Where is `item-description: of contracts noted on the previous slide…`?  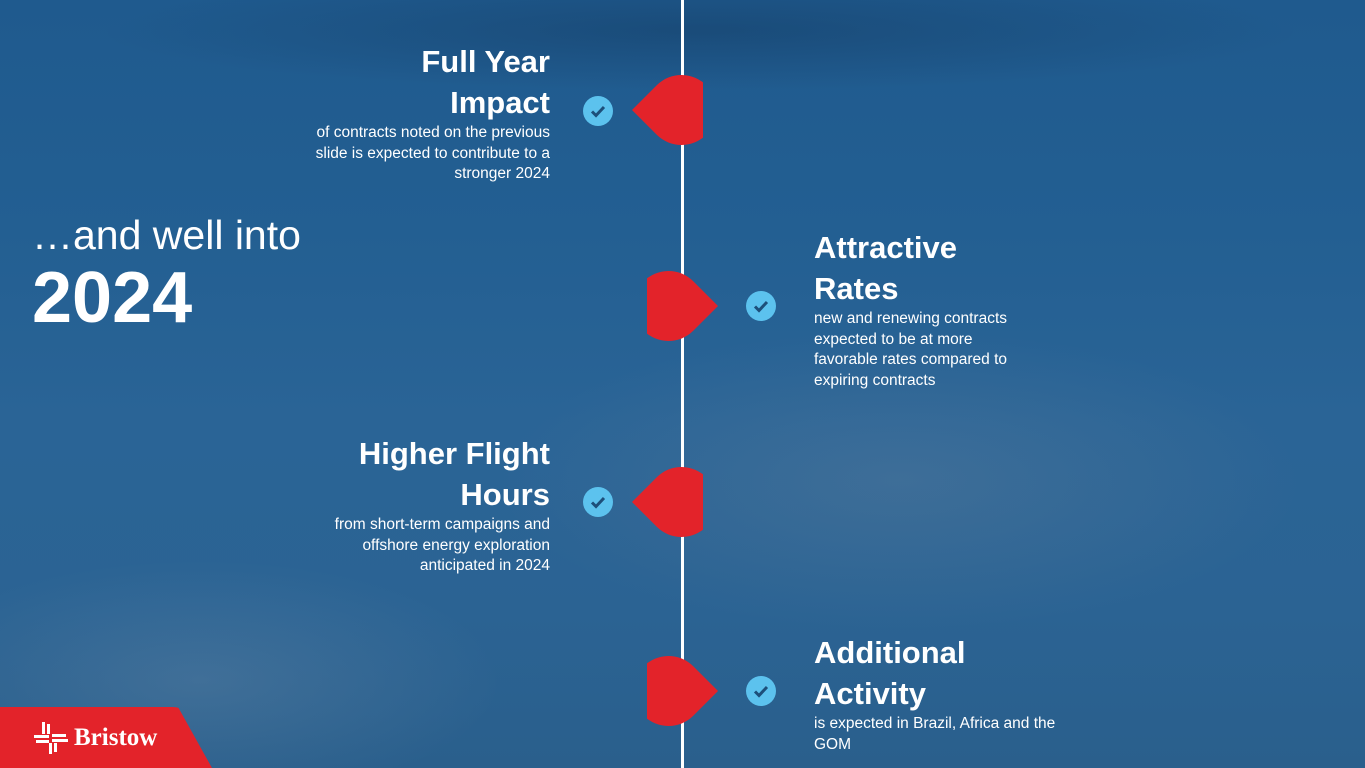 item-description: of contracts noted on the previous slide… is located at coordinates (432, 153).